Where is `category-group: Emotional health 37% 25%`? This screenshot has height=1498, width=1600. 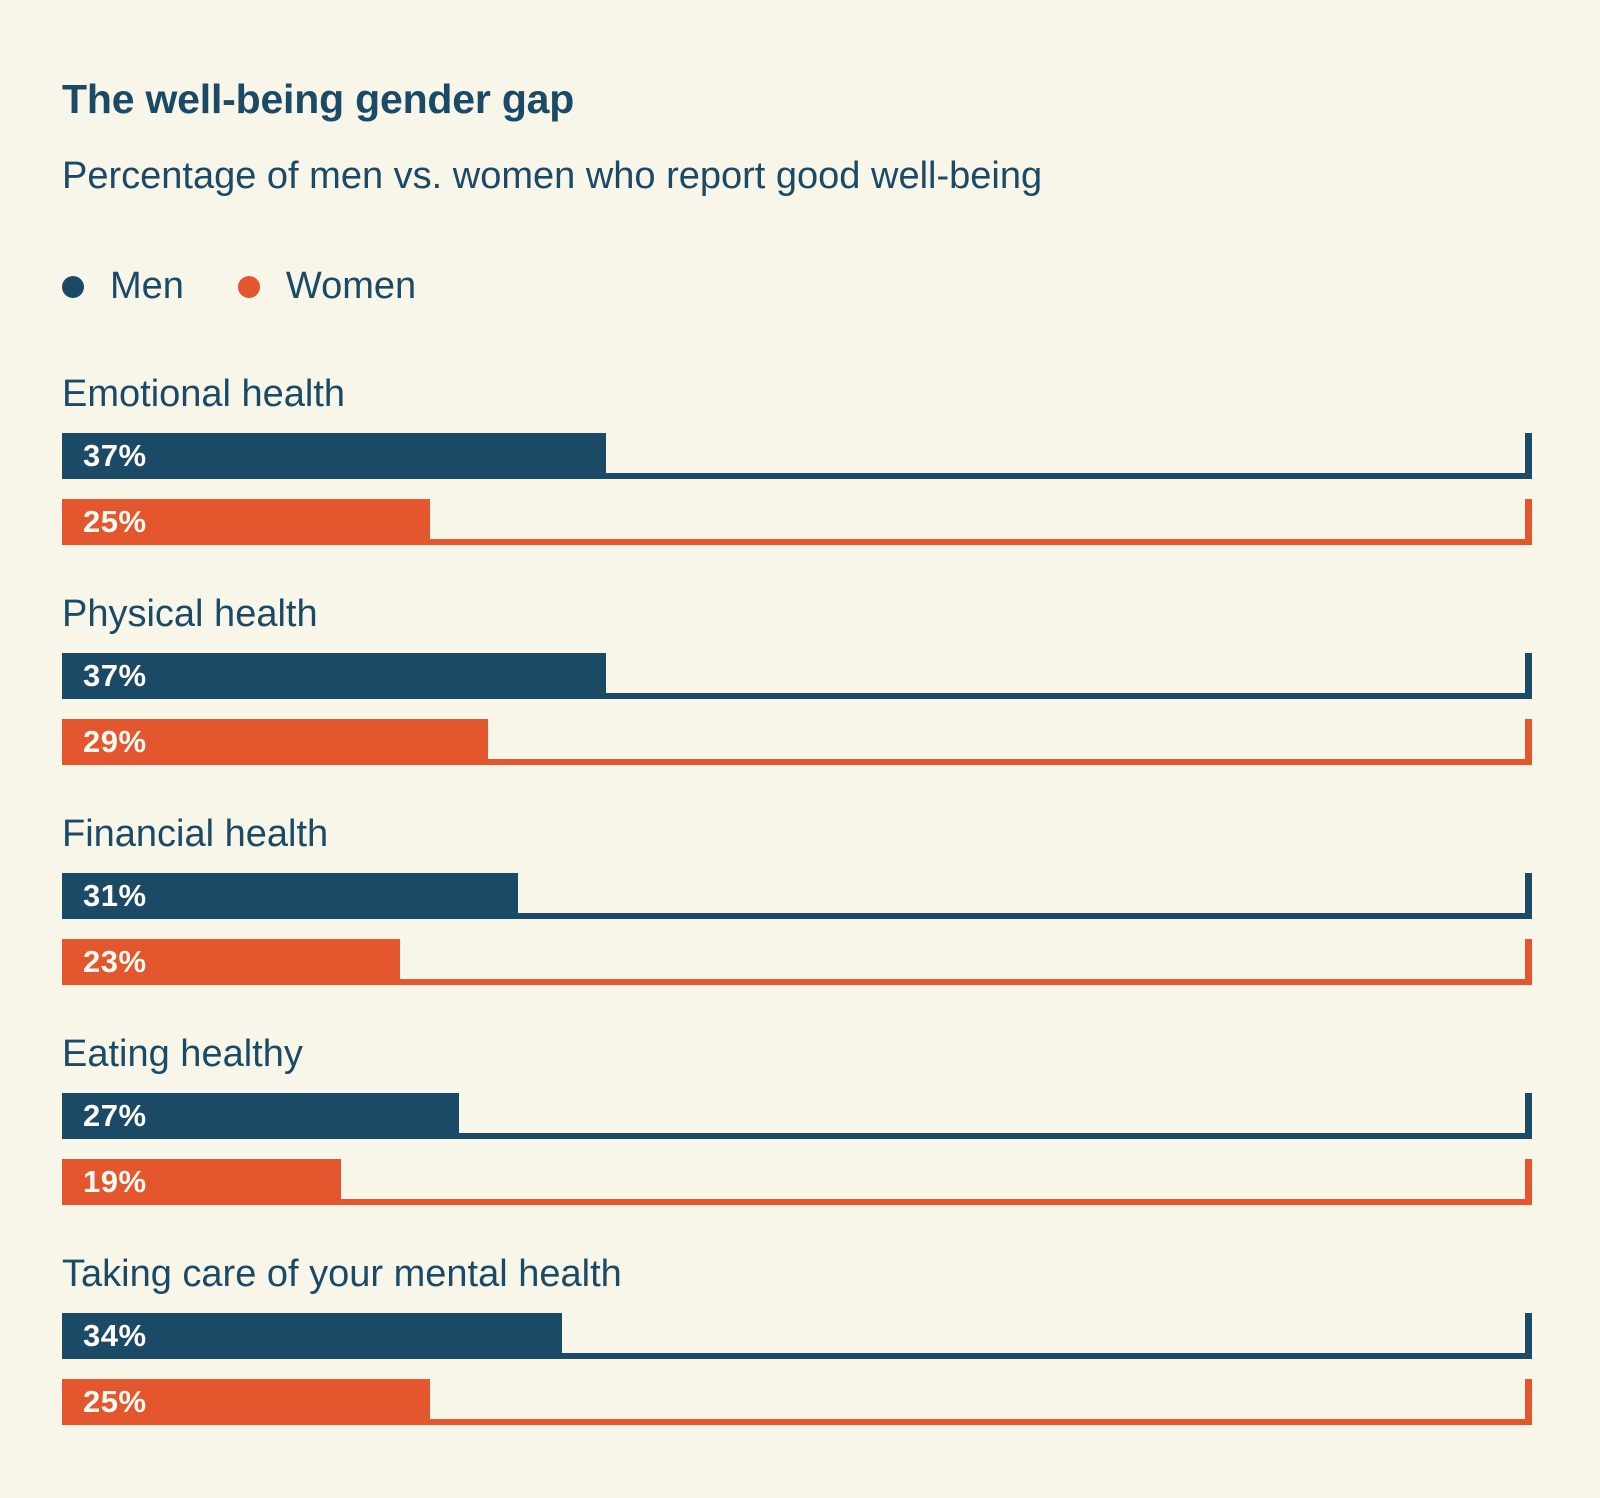
category-group: Emotional health 37% 25% is located at coordinates (797, 459).